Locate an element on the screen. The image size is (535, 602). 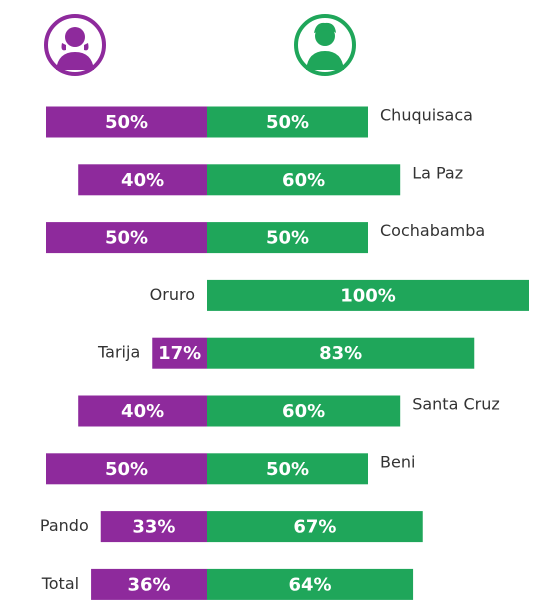
female-icon is located at coordinates (75, 45).